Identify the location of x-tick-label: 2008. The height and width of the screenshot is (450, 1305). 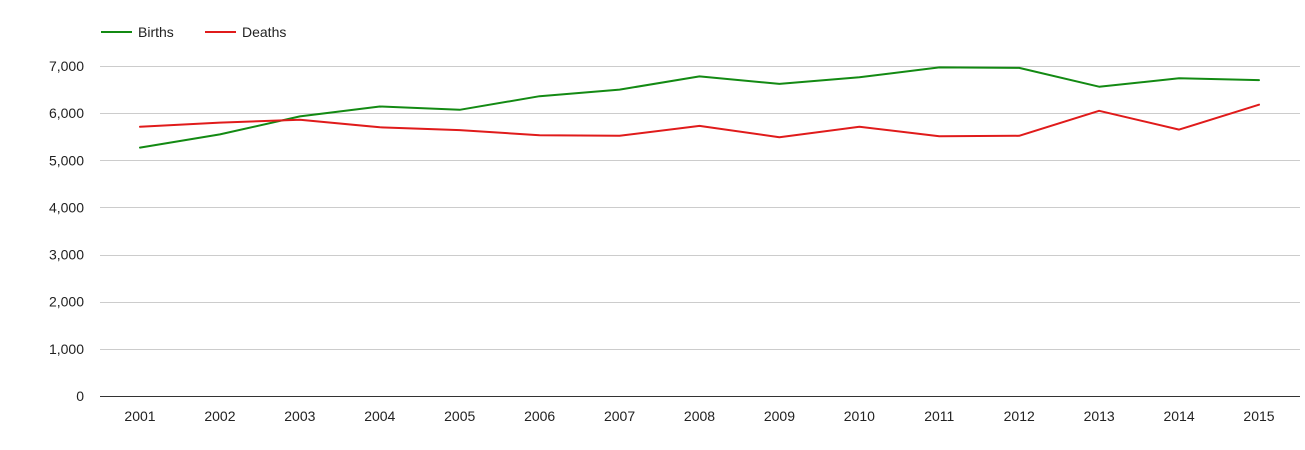
(699, 416).